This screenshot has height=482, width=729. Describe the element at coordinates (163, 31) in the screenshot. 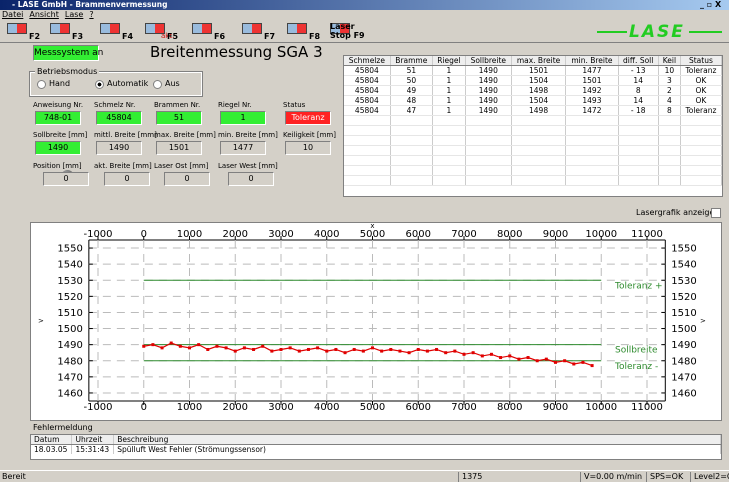

I see `toolbar-button: akt. F5` at that location.